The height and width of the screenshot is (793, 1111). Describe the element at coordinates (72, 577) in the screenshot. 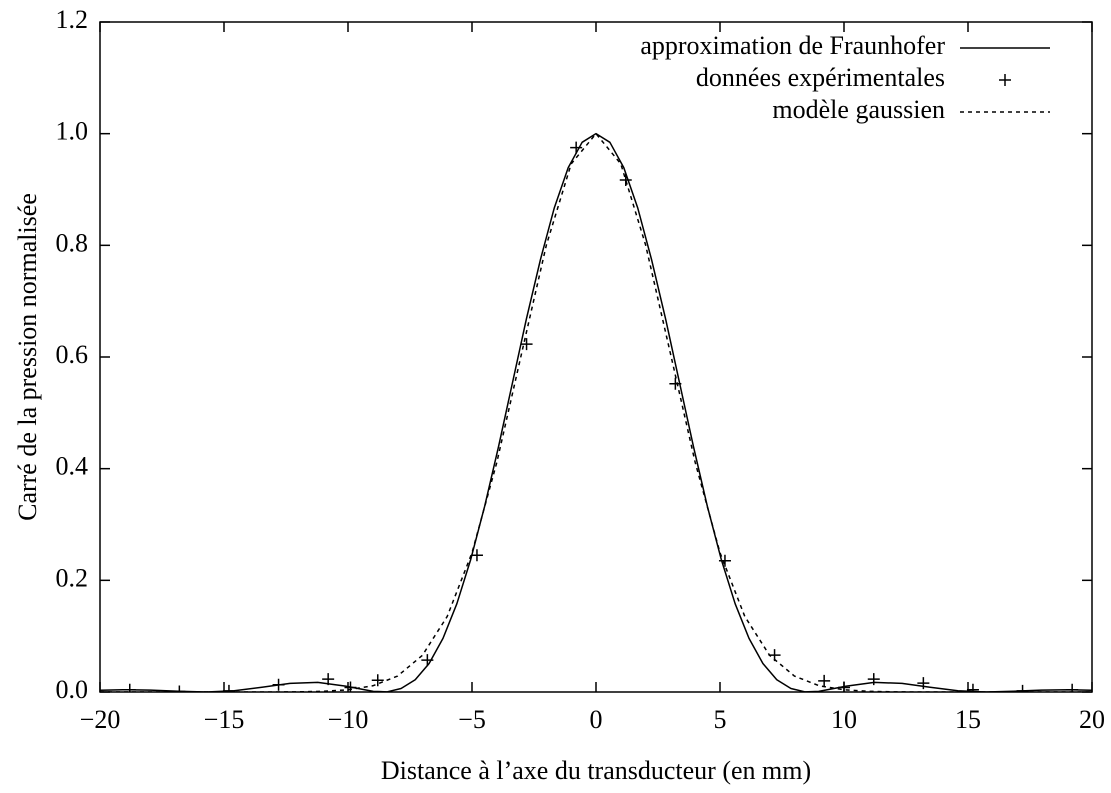

I see `y-tick-label: 0.2` at that location.